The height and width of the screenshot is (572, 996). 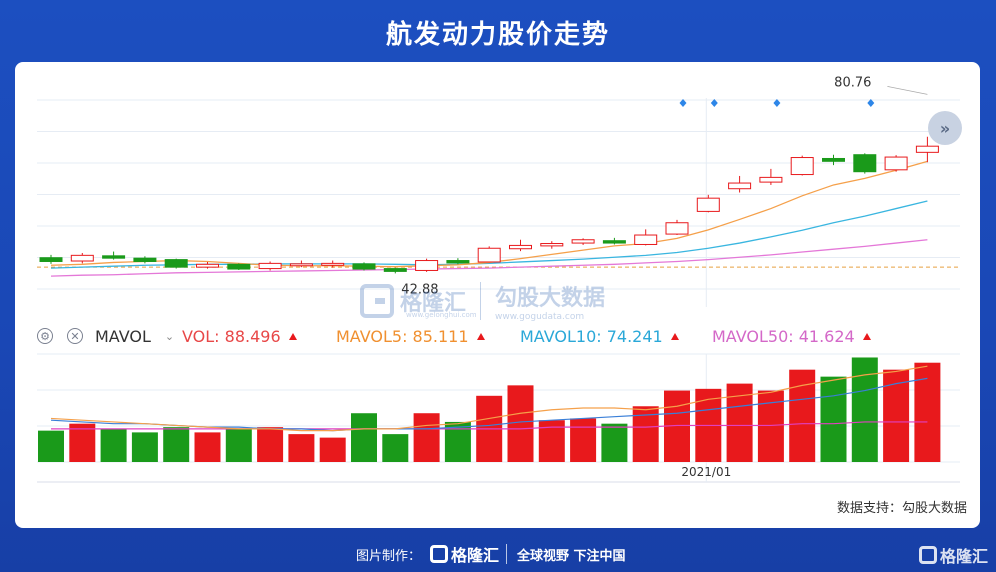 What do you see at coordinates (475, 555) in the screenshot?
I see `footer-brand: 格隆汇` at bounding box center [475, 555].